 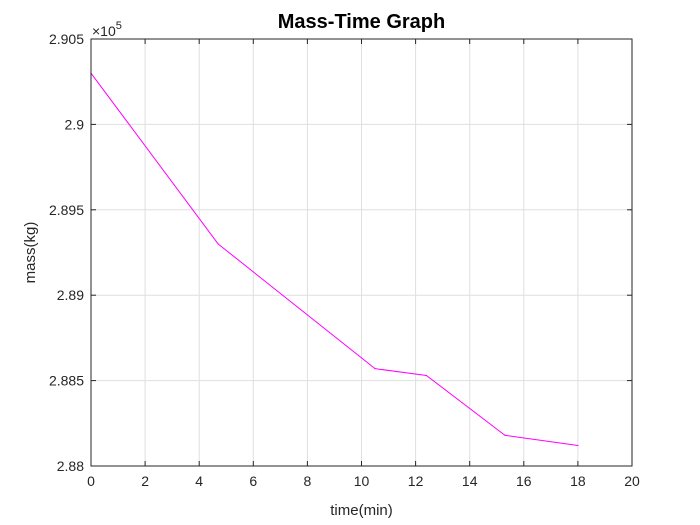 What do you see at coordinates (70, 295) in the screenshot?
I see `y-tick-label: 2.89` at bounding box center [70, 295].